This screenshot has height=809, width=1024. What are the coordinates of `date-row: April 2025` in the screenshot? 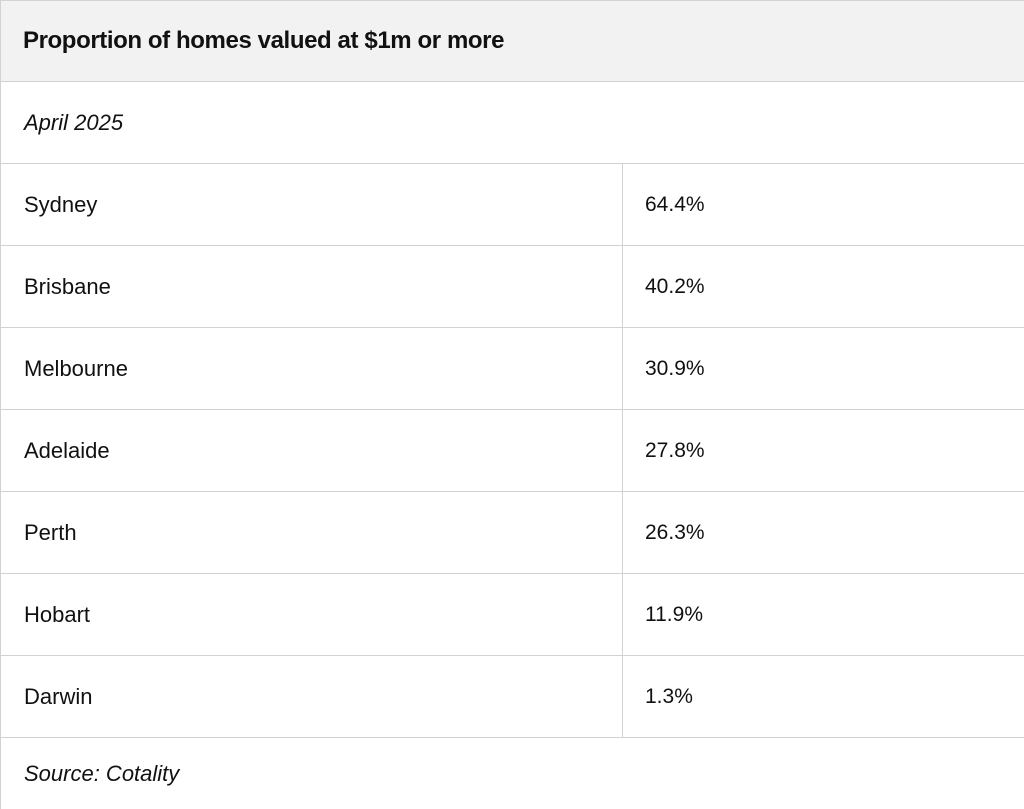 It's located at (512, 123).